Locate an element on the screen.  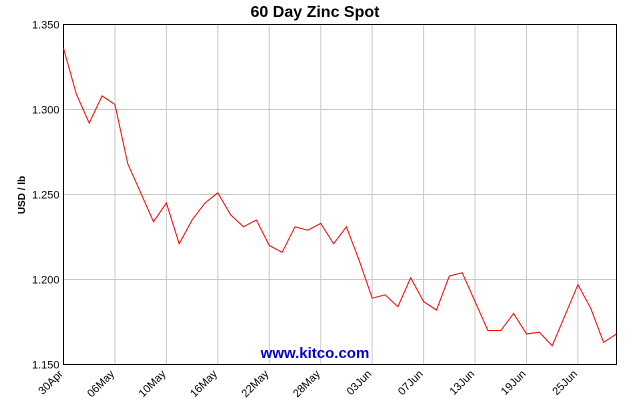
x-tick-label: 30Apr is located at coordinates (50, 382).